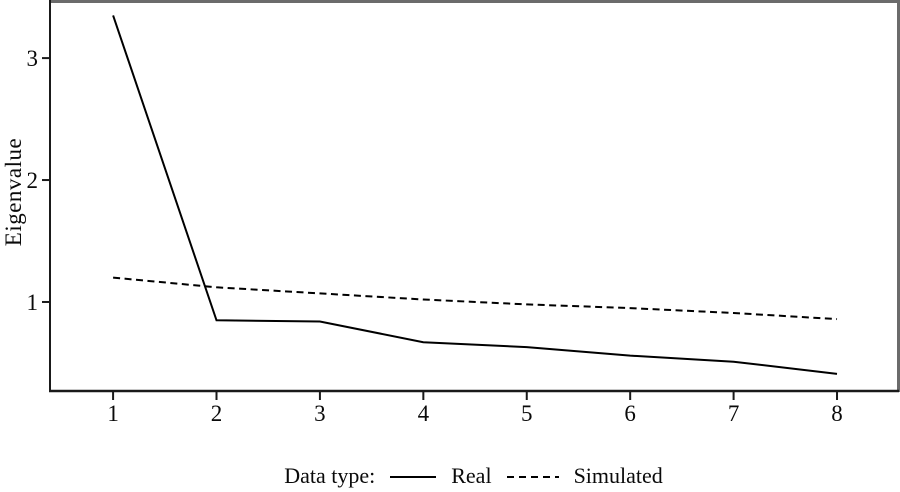 This screenshot has height=492, width=900. What do you see at coordinates (734, 413) in the screenshot?
I see `x-tick-label: 7` at bounding box center [734, 413].